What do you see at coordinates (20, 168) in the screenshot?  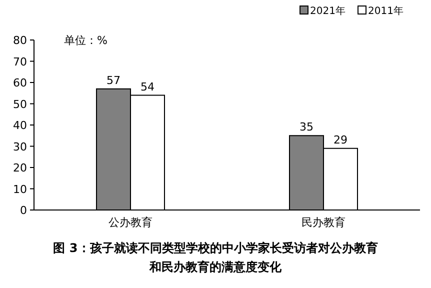 I see `y-tick-label: 20` at bounding box center [20, 168].